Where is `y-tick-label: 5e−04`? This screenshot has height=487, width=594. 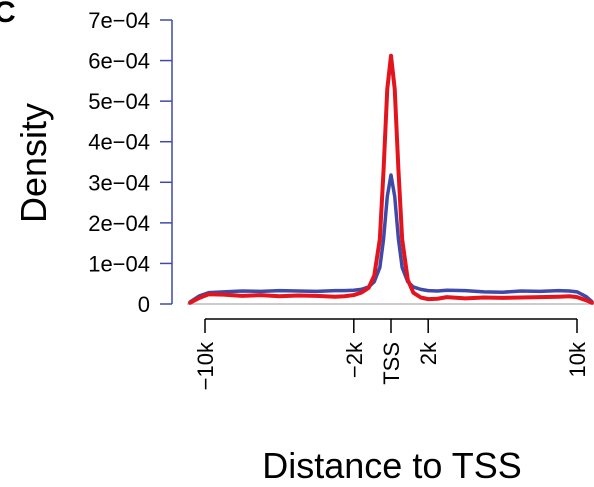 y-tick-label: 5e−04 is located at coordinates (119, 101).